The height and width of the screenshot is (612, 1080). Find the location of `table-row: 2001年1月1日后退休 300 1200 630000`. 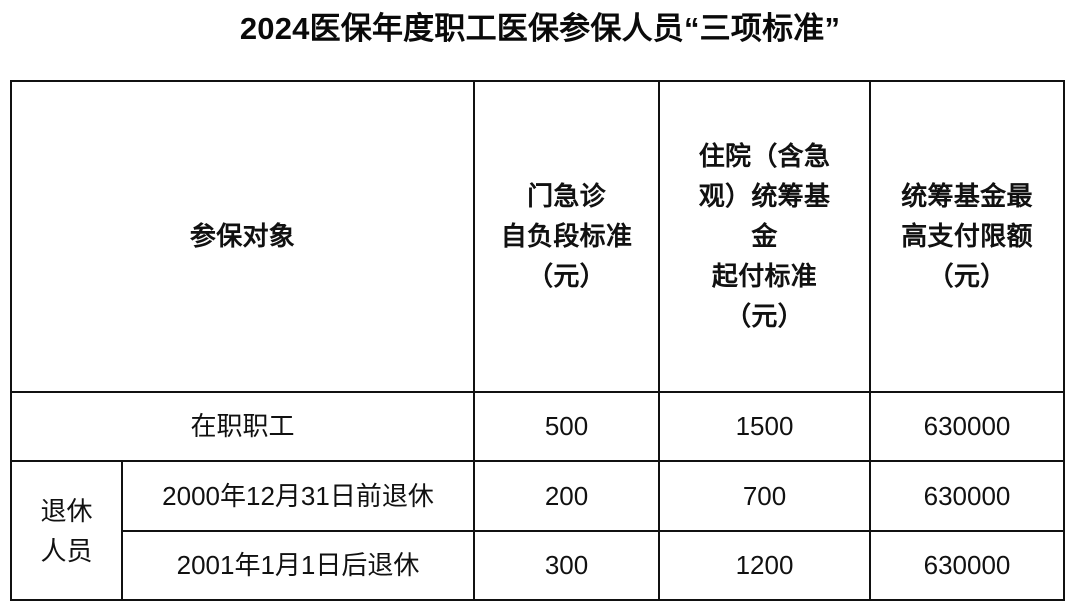

table-row: 2001年1月1日后退休 300 1200 630000 is located at coordinates (538, 565).